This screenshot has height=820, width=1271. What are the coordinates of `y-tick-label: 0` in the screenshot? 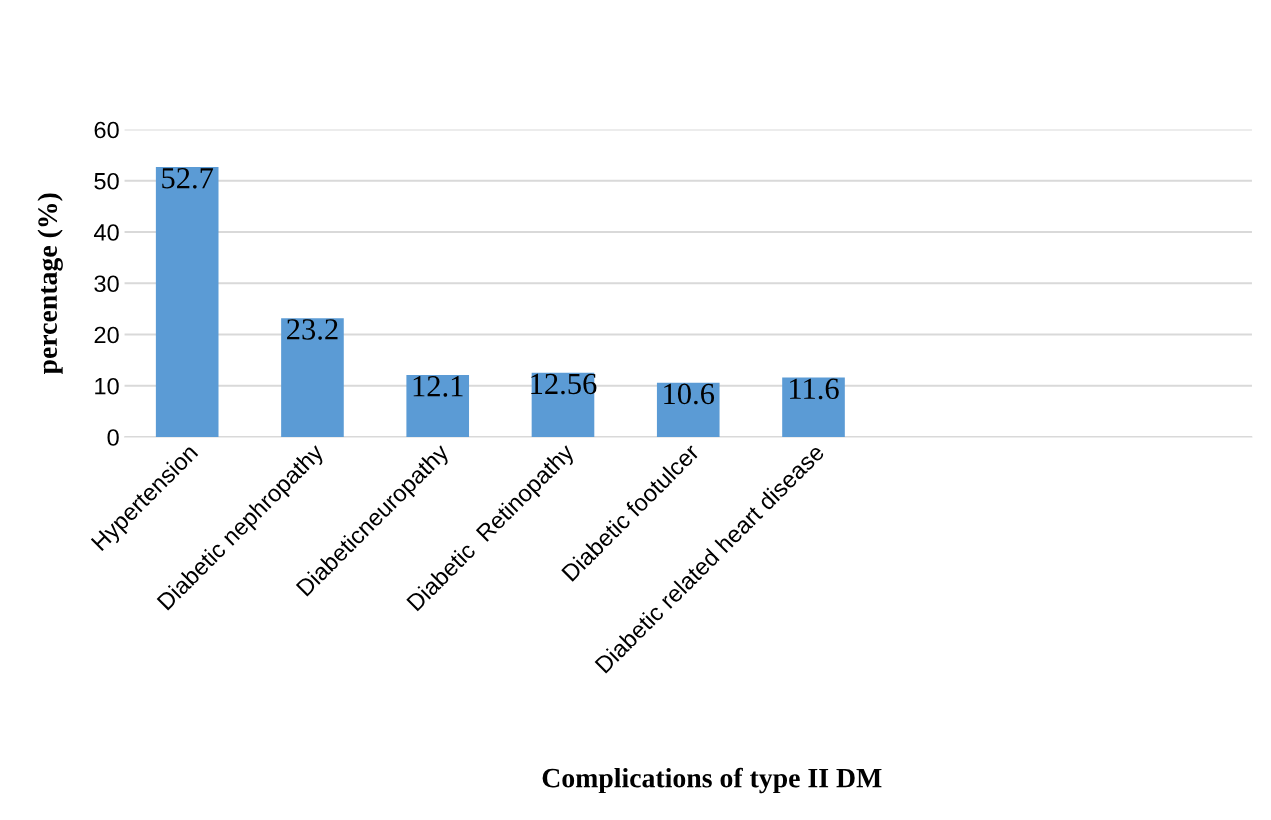 It's located at (113, 437).